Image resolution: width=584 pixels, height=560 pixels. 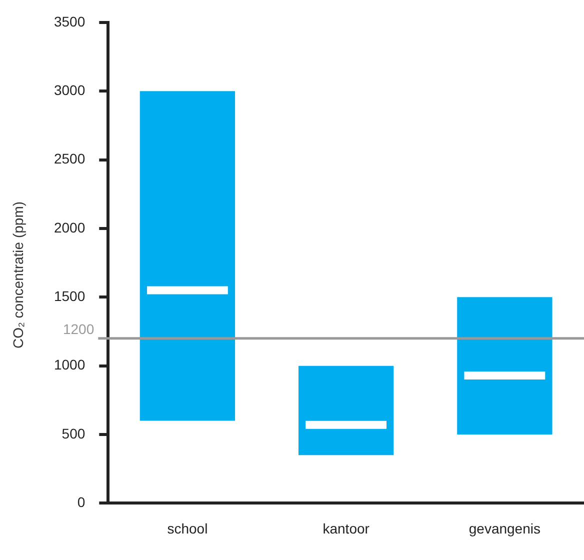 What do you see at coordinates (70, 158) in the screenshot?
I see `y-tick-label: 2500` at bounding box center [70, 158].